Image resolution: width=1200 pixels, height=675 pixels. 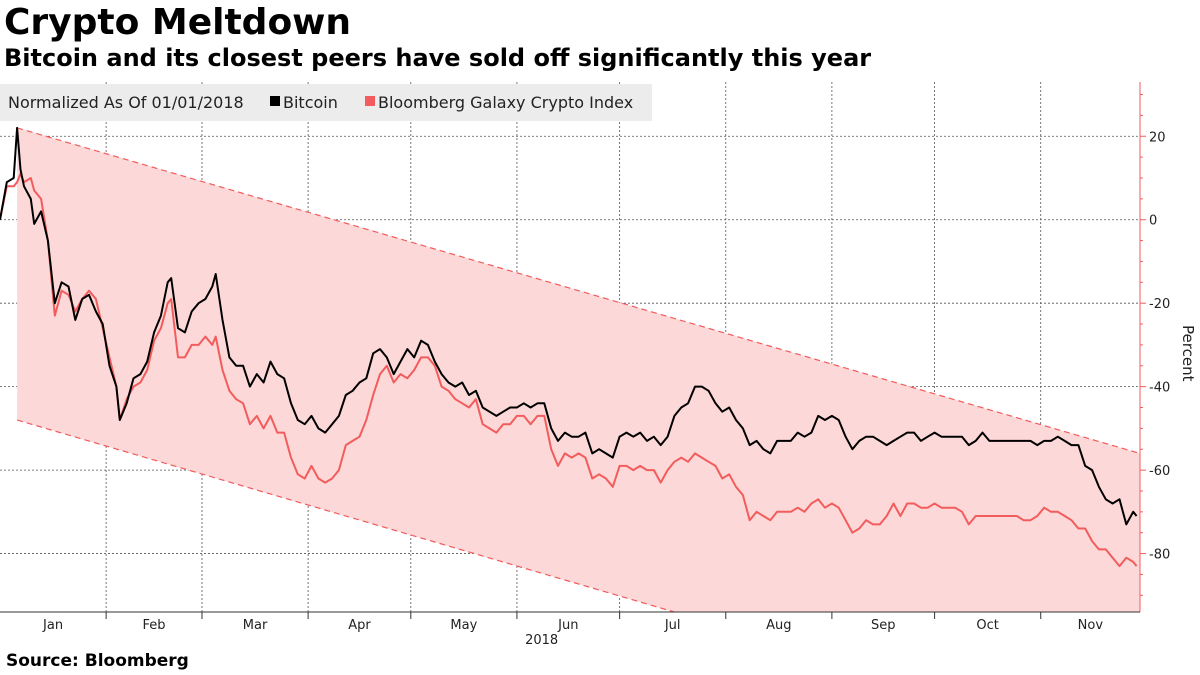 I want to click on legend-title: Normalized As Of 01/01/2018, so click(x=126, y=102).